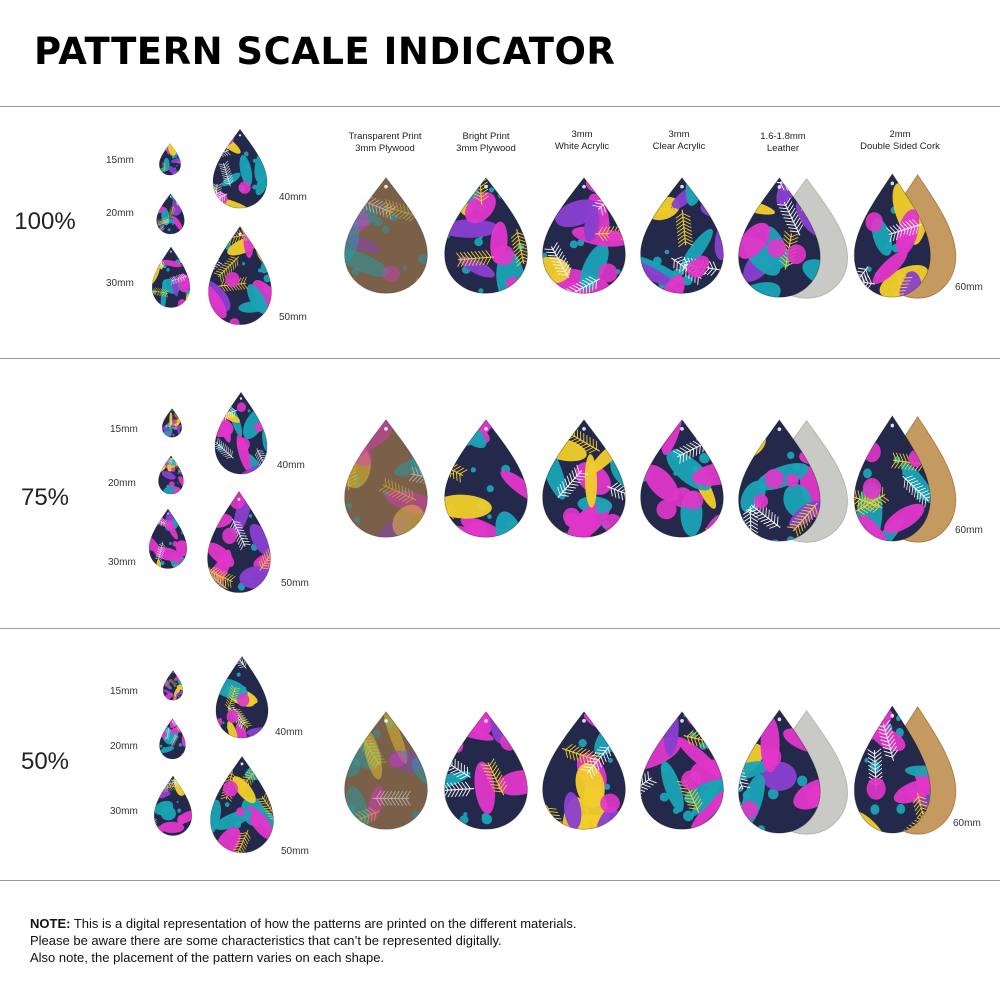 This screenshot has width=1000, height=1000. I want to click on material-label-transparent-plywood: Transparent Print 3mm Plywood, so click(385, 142).